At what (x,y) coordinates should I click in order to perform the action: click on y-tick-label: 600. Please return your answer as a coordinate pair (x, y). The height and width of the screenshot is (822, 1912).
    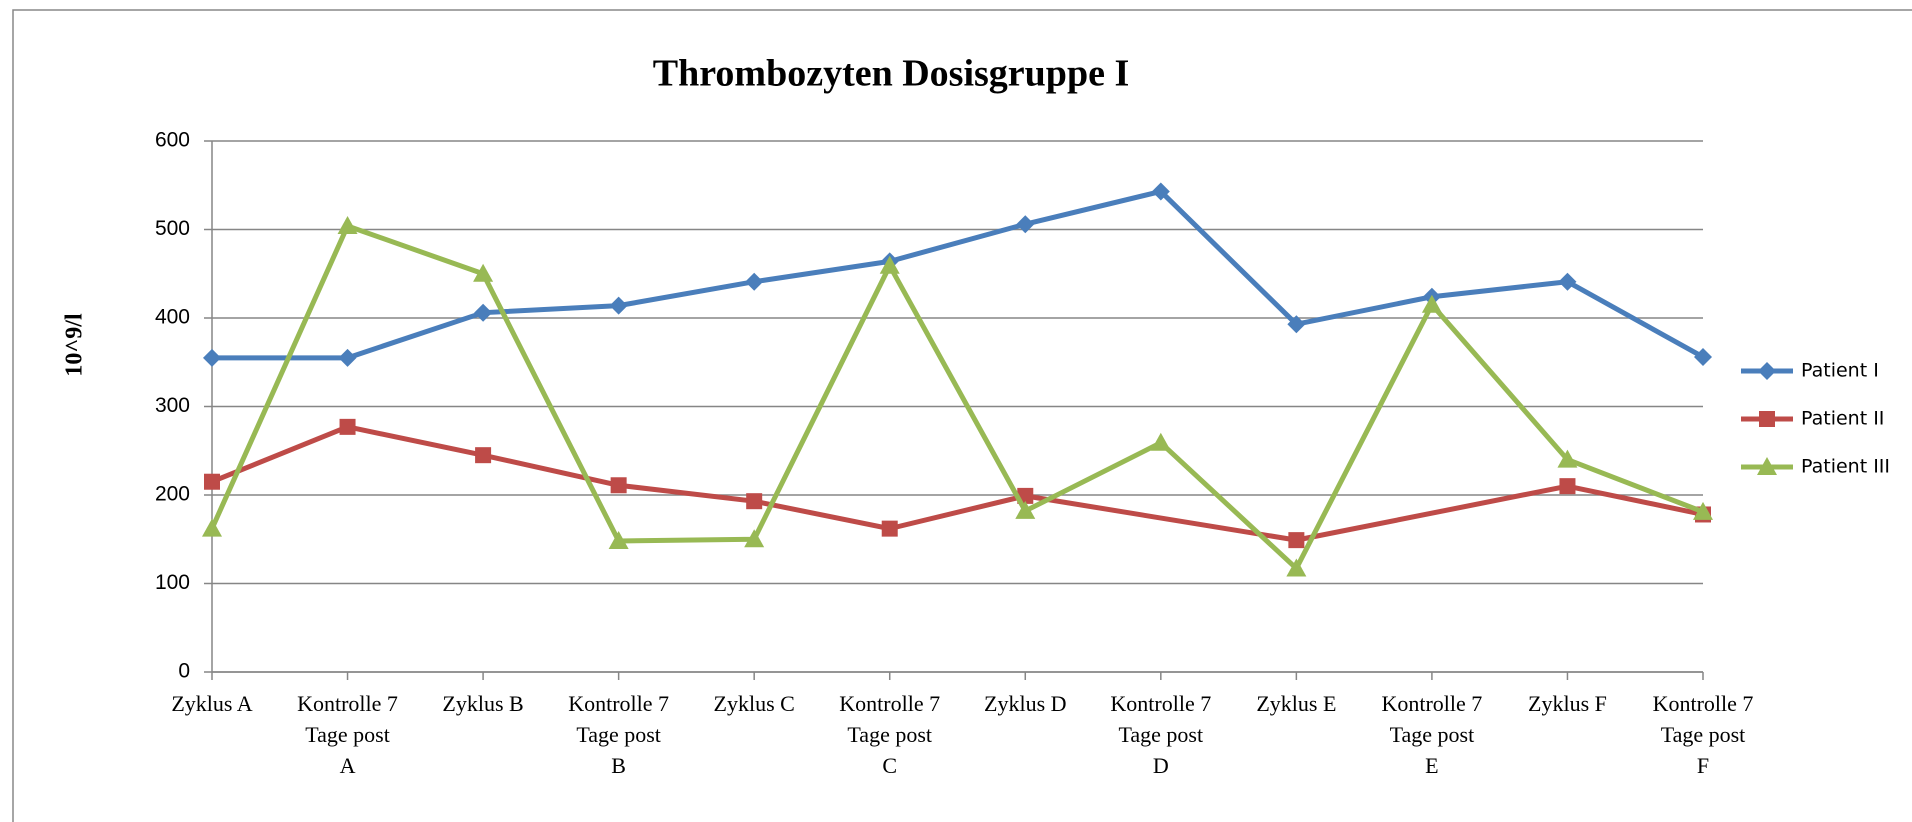
    Looking at the image, I should click on (172, 140).